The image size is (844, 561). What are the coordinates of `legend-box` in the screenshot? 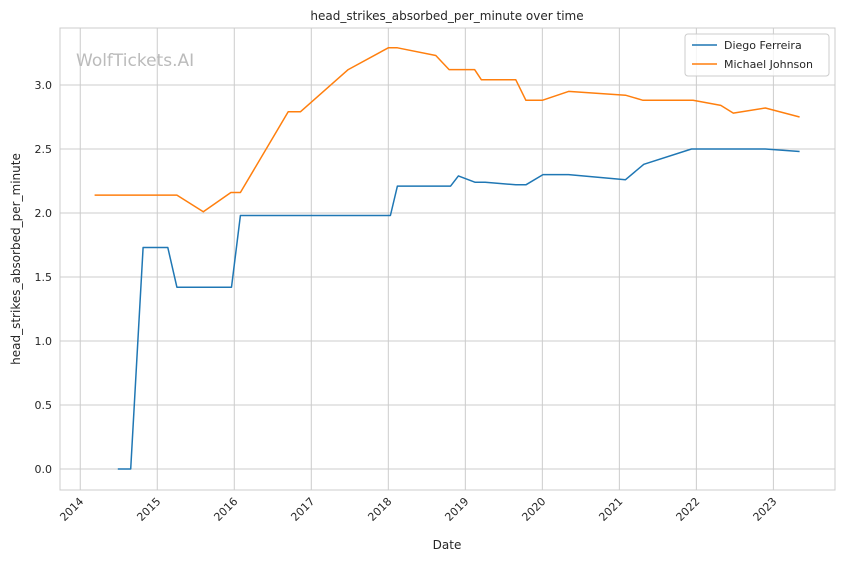 It's located at (757, 55).